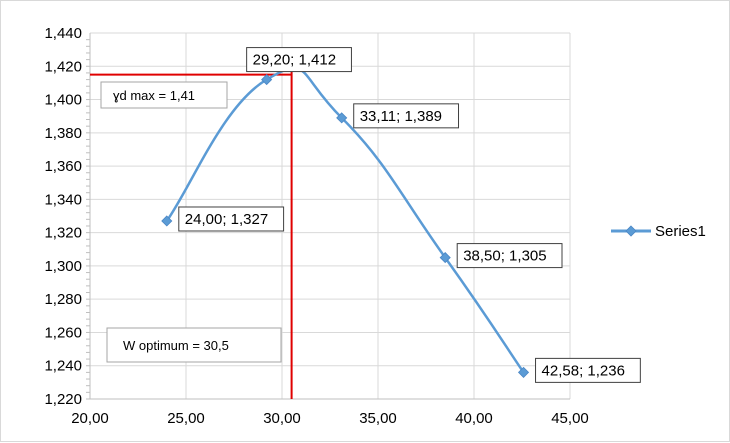  Describe the element at coordinates (294, 60) in the screenshot. I see `data-label-text: 29,20; 1,412` at that location.